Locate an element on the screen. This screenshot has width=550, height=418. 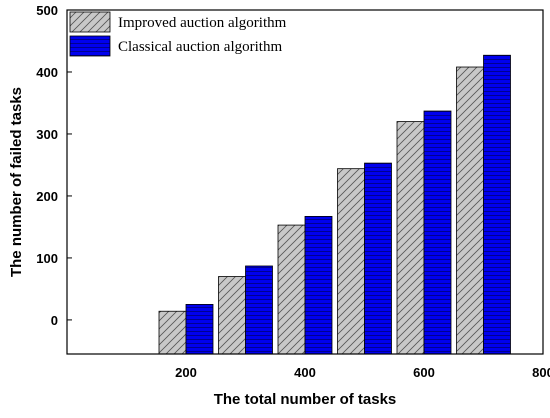
y-tick-label: 500 is located at coordinates (47, 10).